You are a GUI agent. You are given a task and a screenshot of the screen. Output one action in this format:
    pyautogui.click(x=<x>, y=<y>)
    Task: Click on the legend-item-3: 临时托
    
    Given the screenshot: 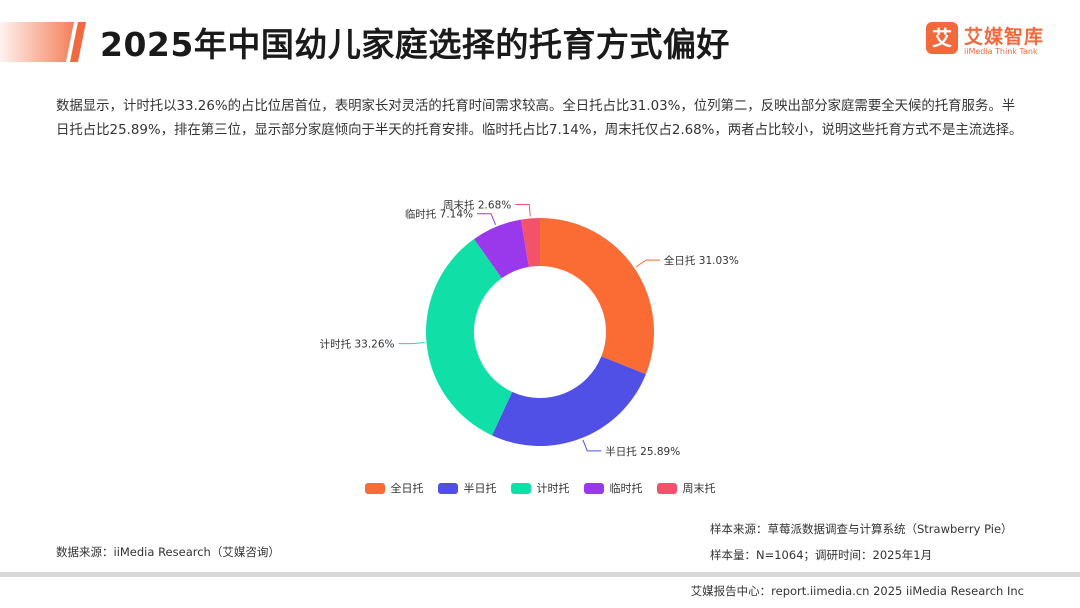 What is the action you would take?
    pyautogui.click(x=613, y=488)
    